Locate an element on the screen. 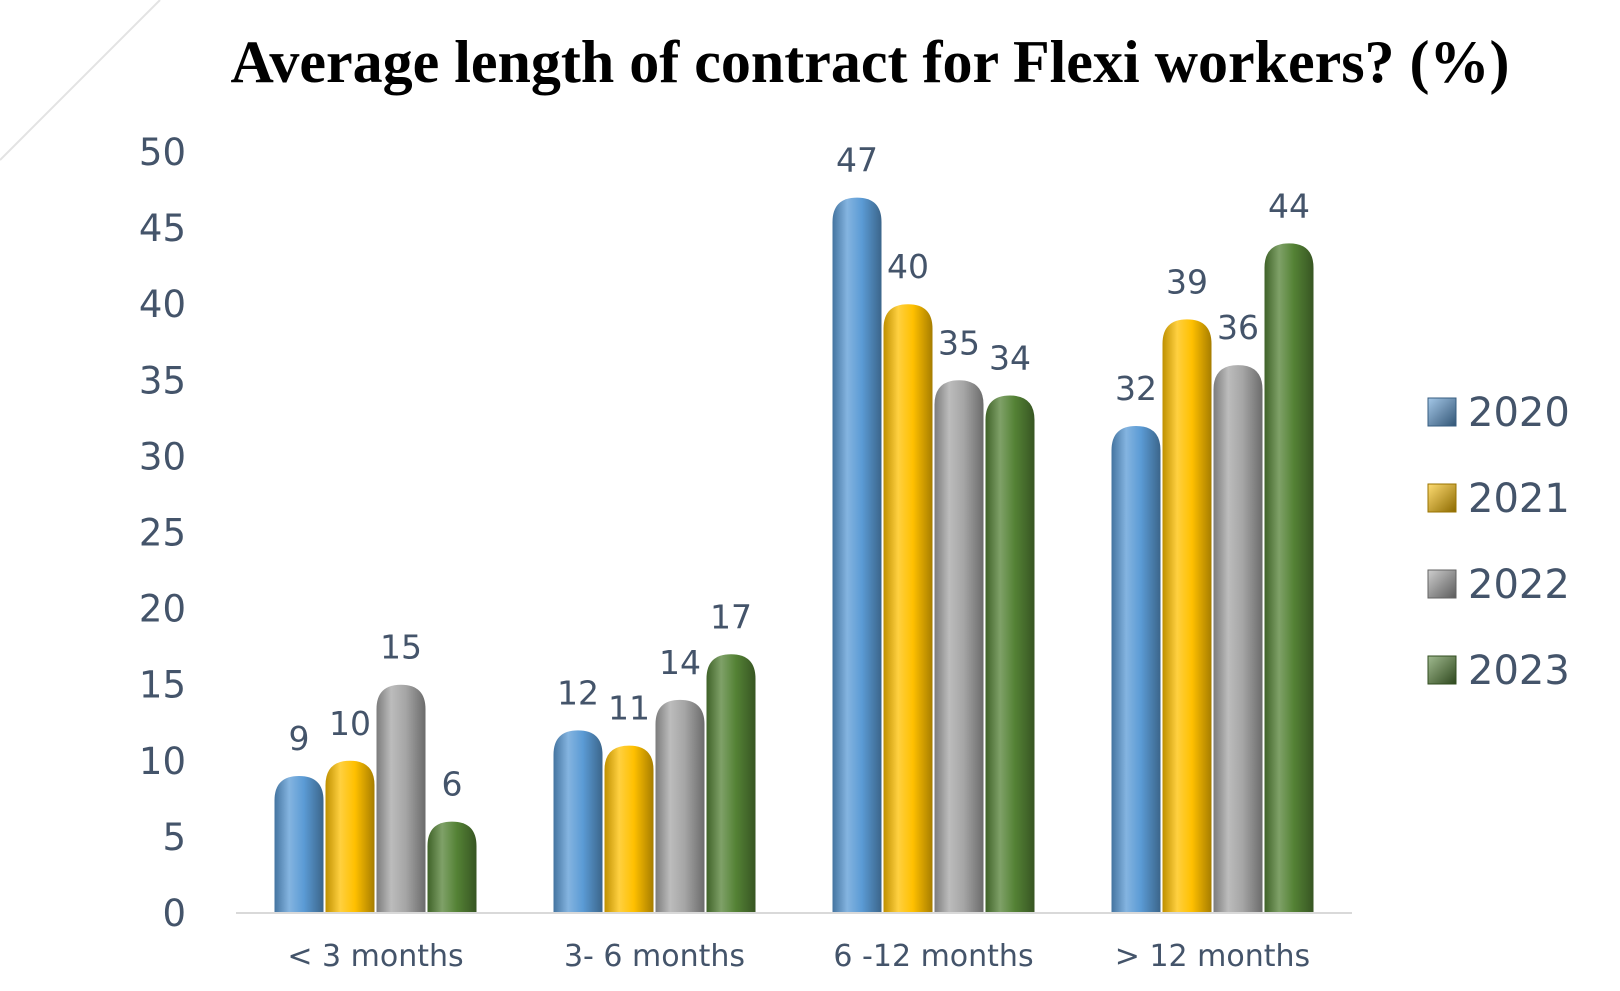 Image resolution: width=1620 pixels, height=991 pixels. data-label: 35 is located at coordinates (959, 342).